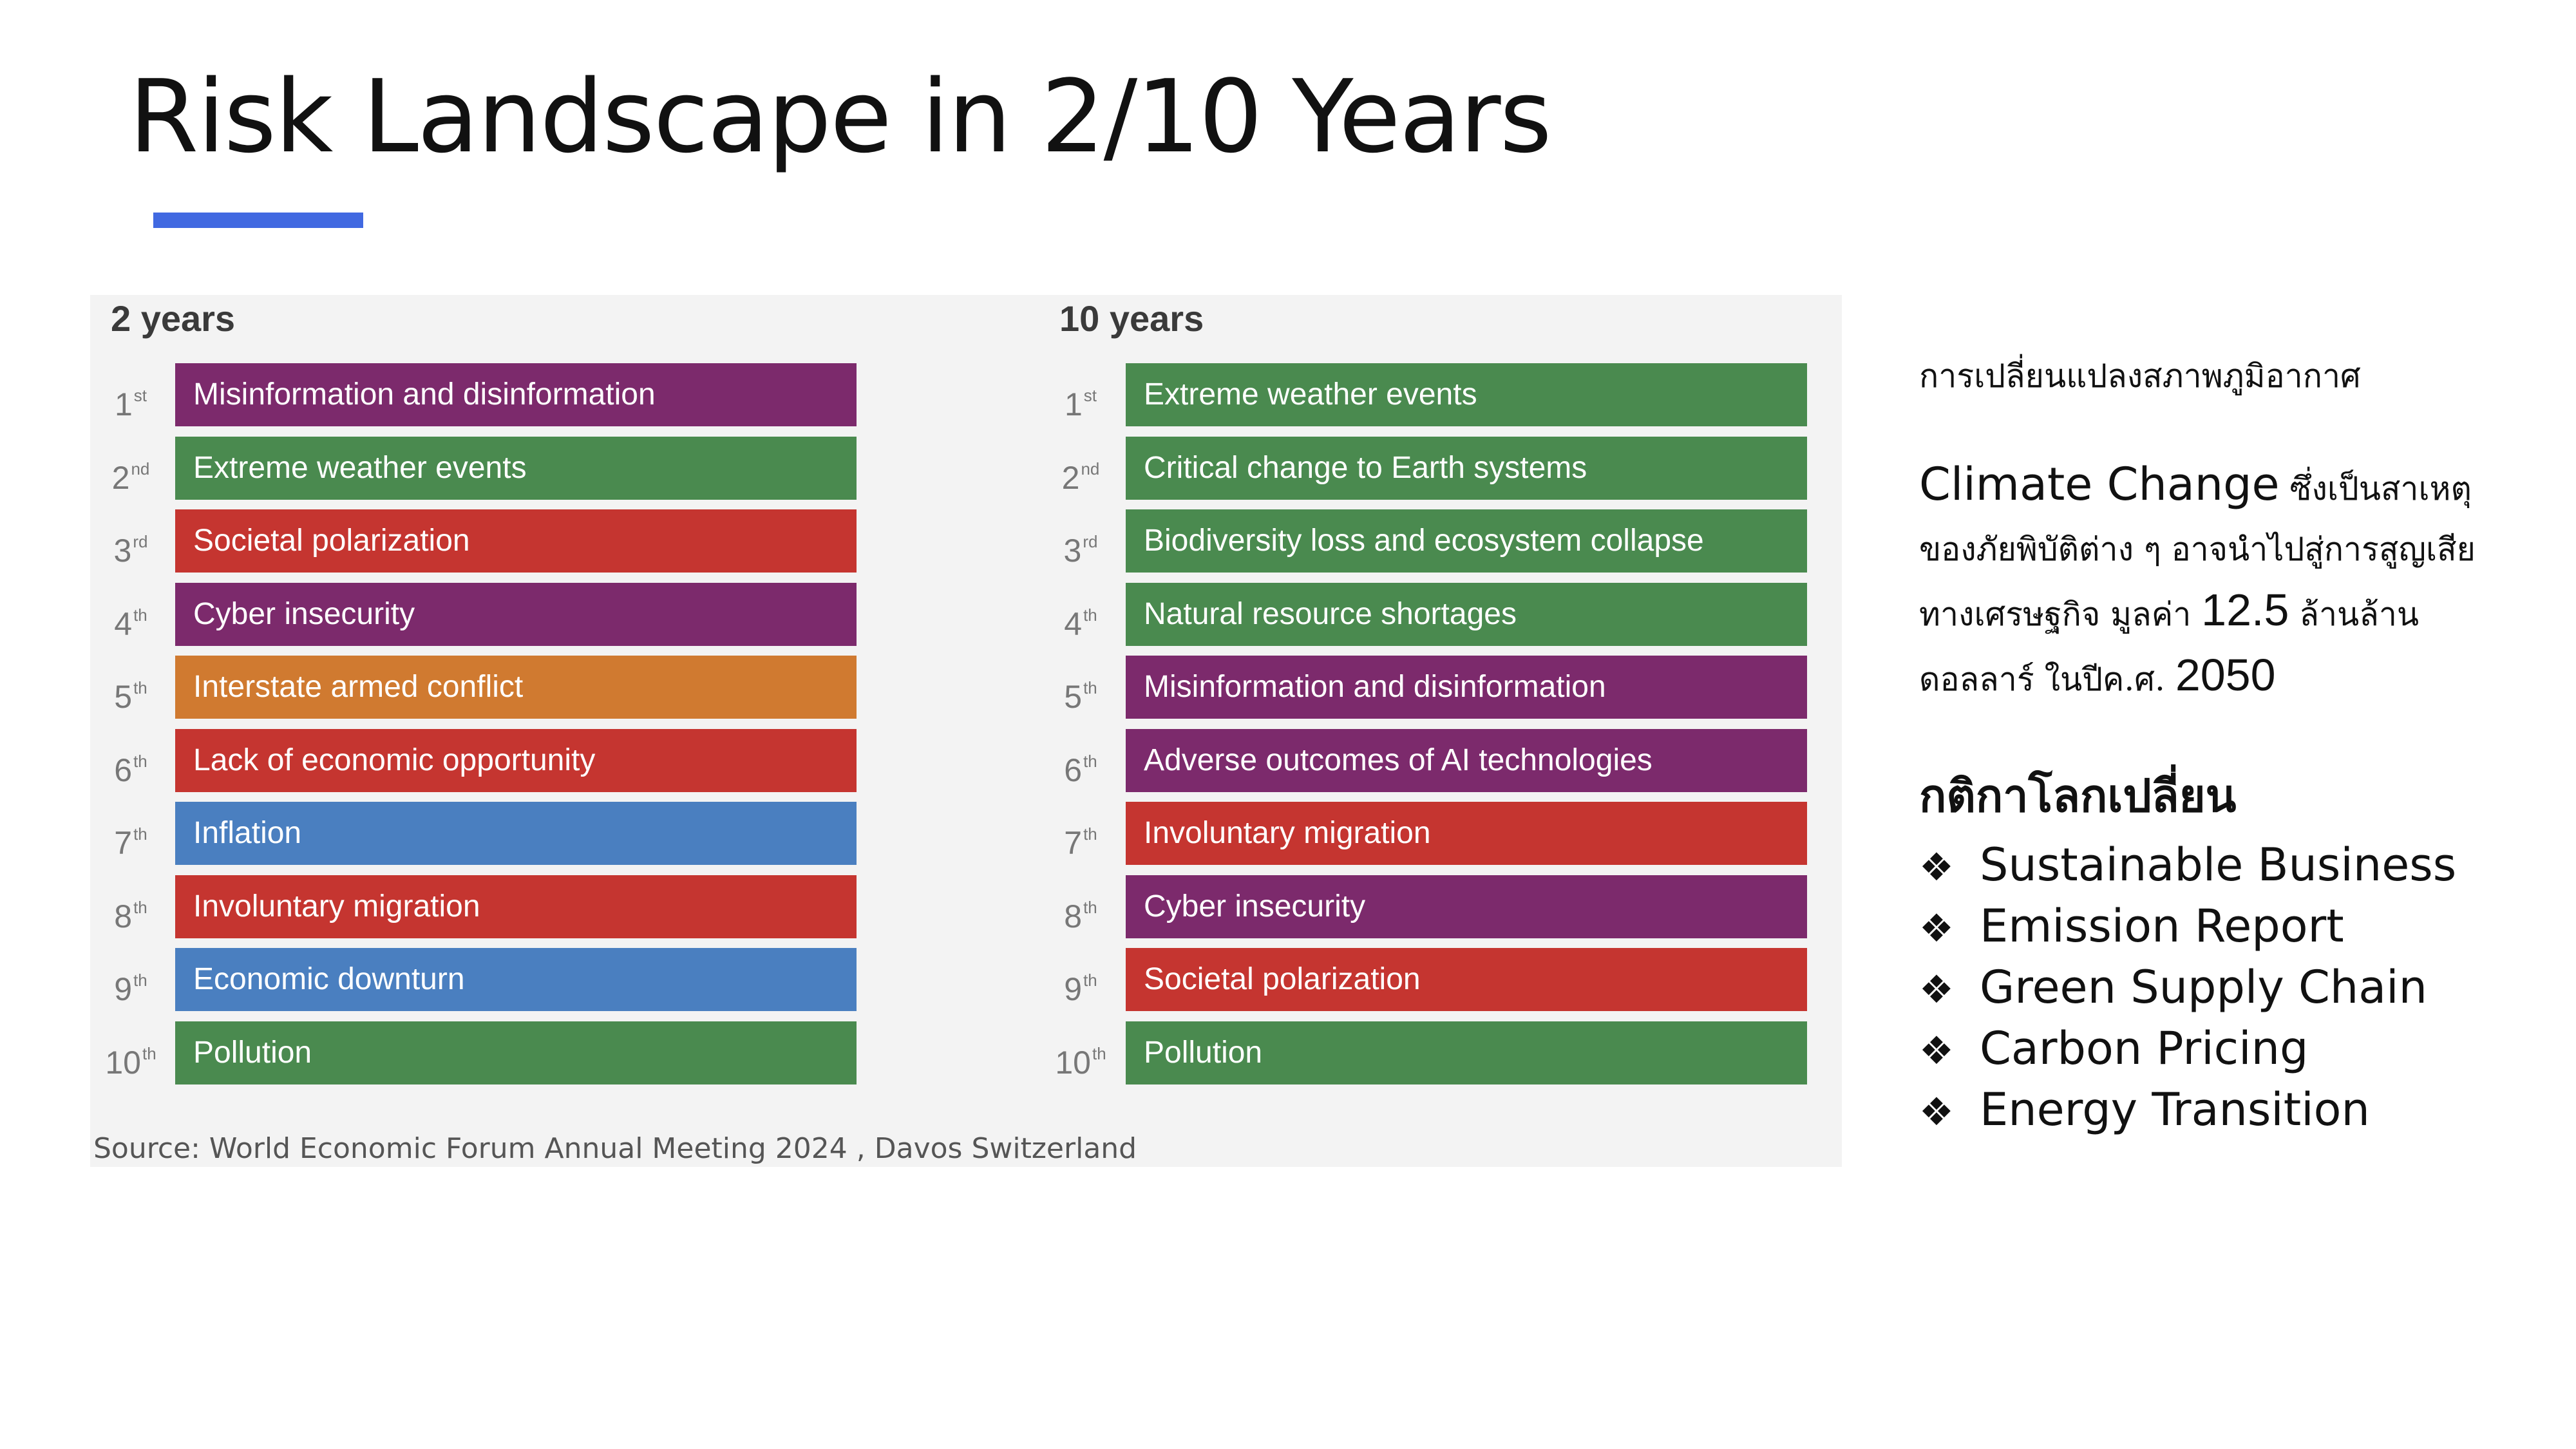 The width and height of the screenshot is (2576, 1449). Describe the element at coordinates (1467, 687) in the screenshot. I see `ten-years-risk-bar-5: Misinformation and disinformation` at that location.